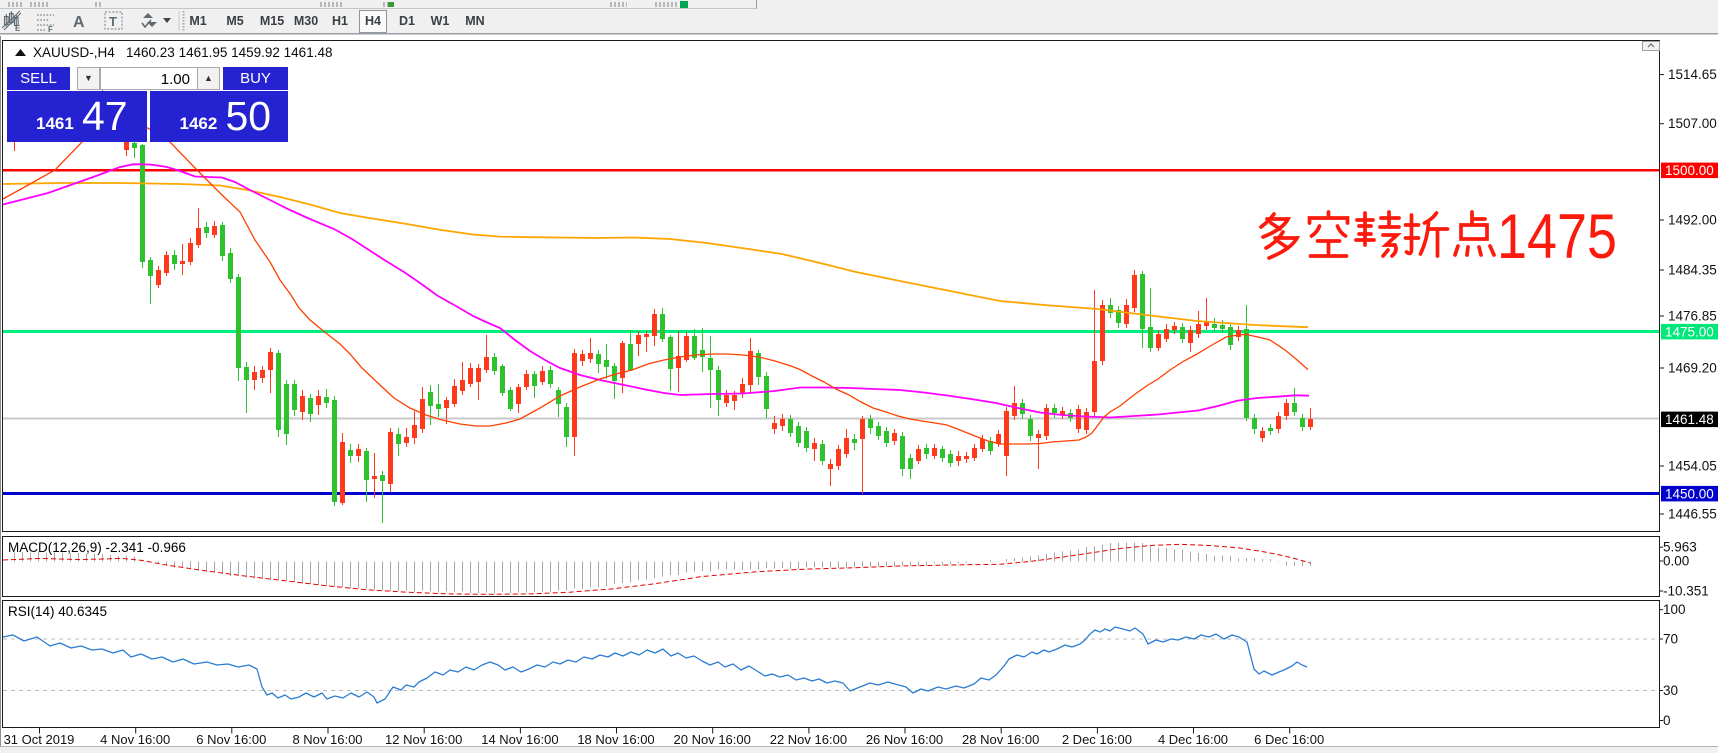  Describe the element at coordinates (1692, 514) in the screenshot. I see `svg-text: 1446.55` at that location.